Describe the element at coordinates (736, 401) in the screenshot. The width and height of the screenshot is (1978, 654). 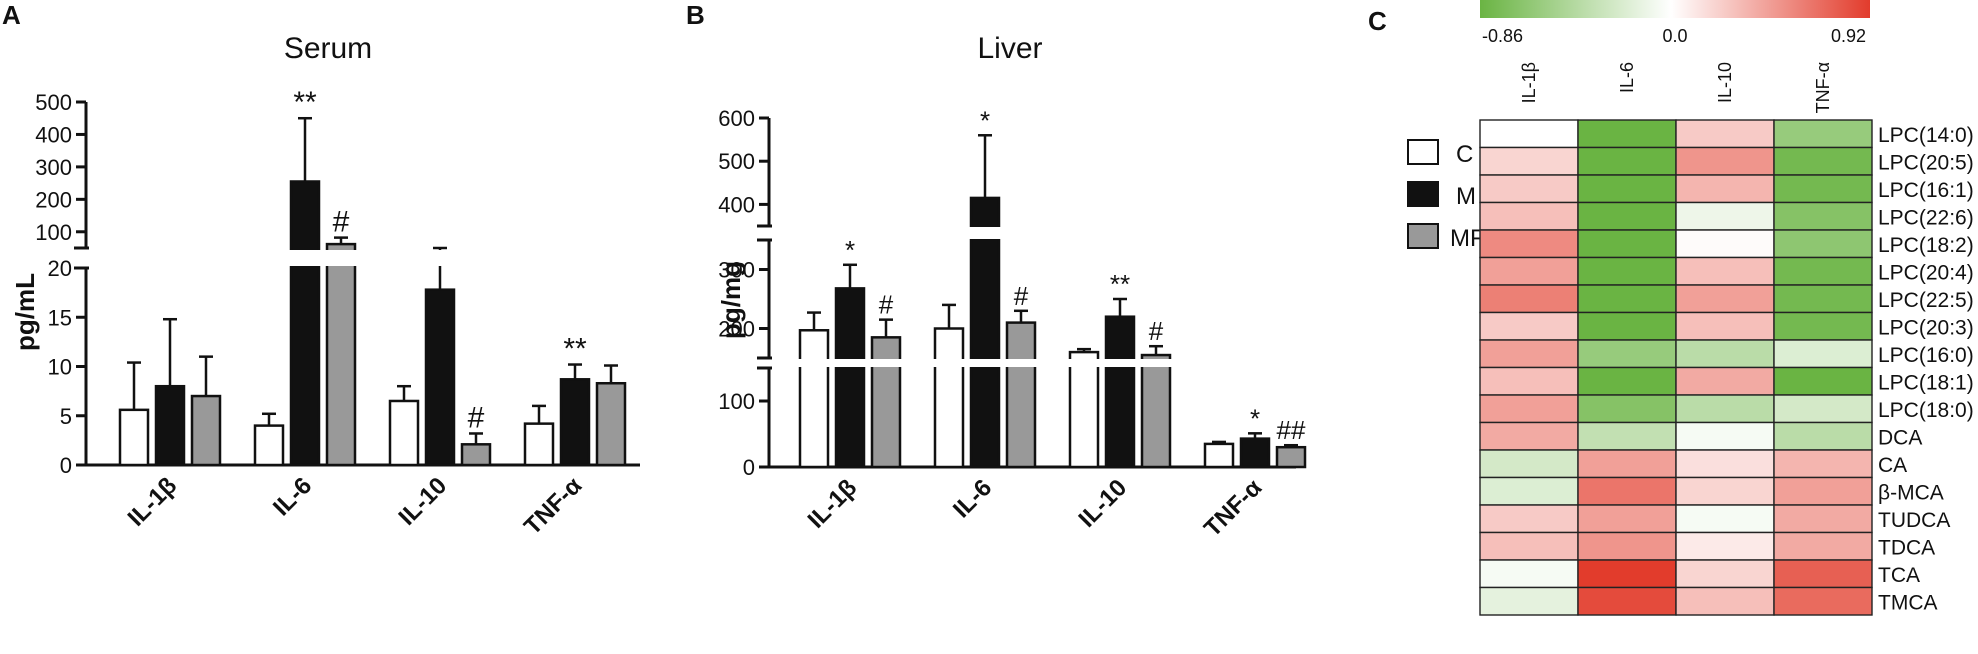
I see `y-tick-label: 100` at that location.